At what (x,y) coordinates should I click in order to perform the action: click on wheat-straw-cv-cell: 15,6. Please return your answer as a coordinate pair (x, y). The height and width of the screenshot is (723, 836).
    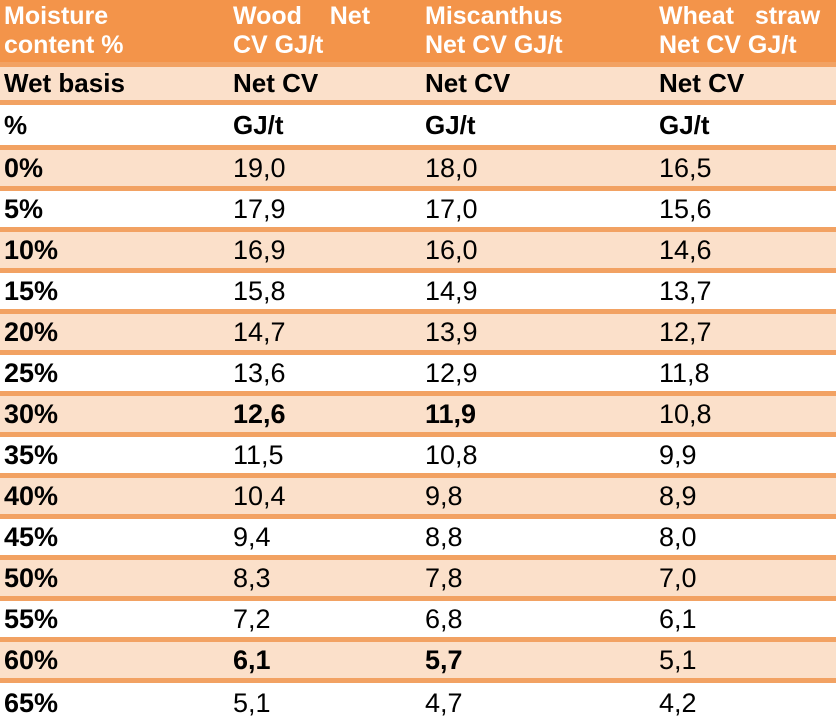
    Looking at the image, I should click on (745, 210).